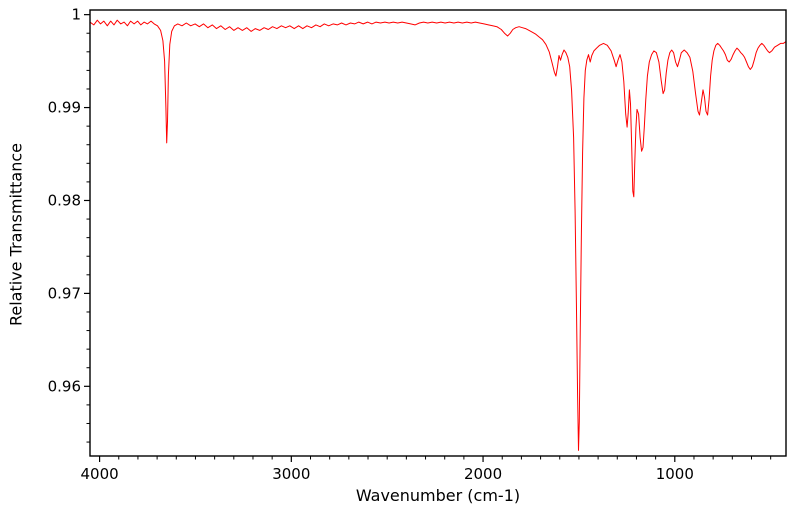 The height and width of the screenshot is (516, 799). I want to click on svg-text: 1, so click(76, 15).